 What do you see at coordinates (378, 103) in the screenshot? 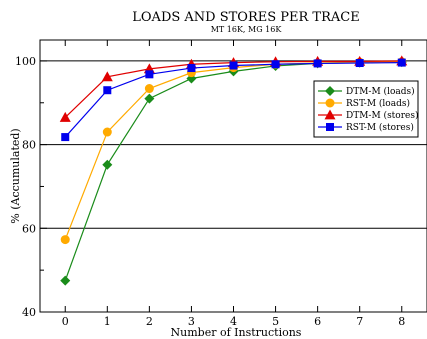
I see `legend-label: RST-M (loads)` at bounding box center [378, 103].